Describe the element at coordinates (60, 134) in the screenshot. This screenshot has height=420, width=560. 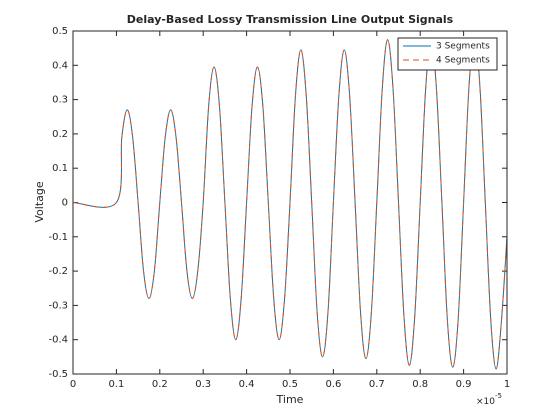
I see `y-tick-label: 0.2` at that location.